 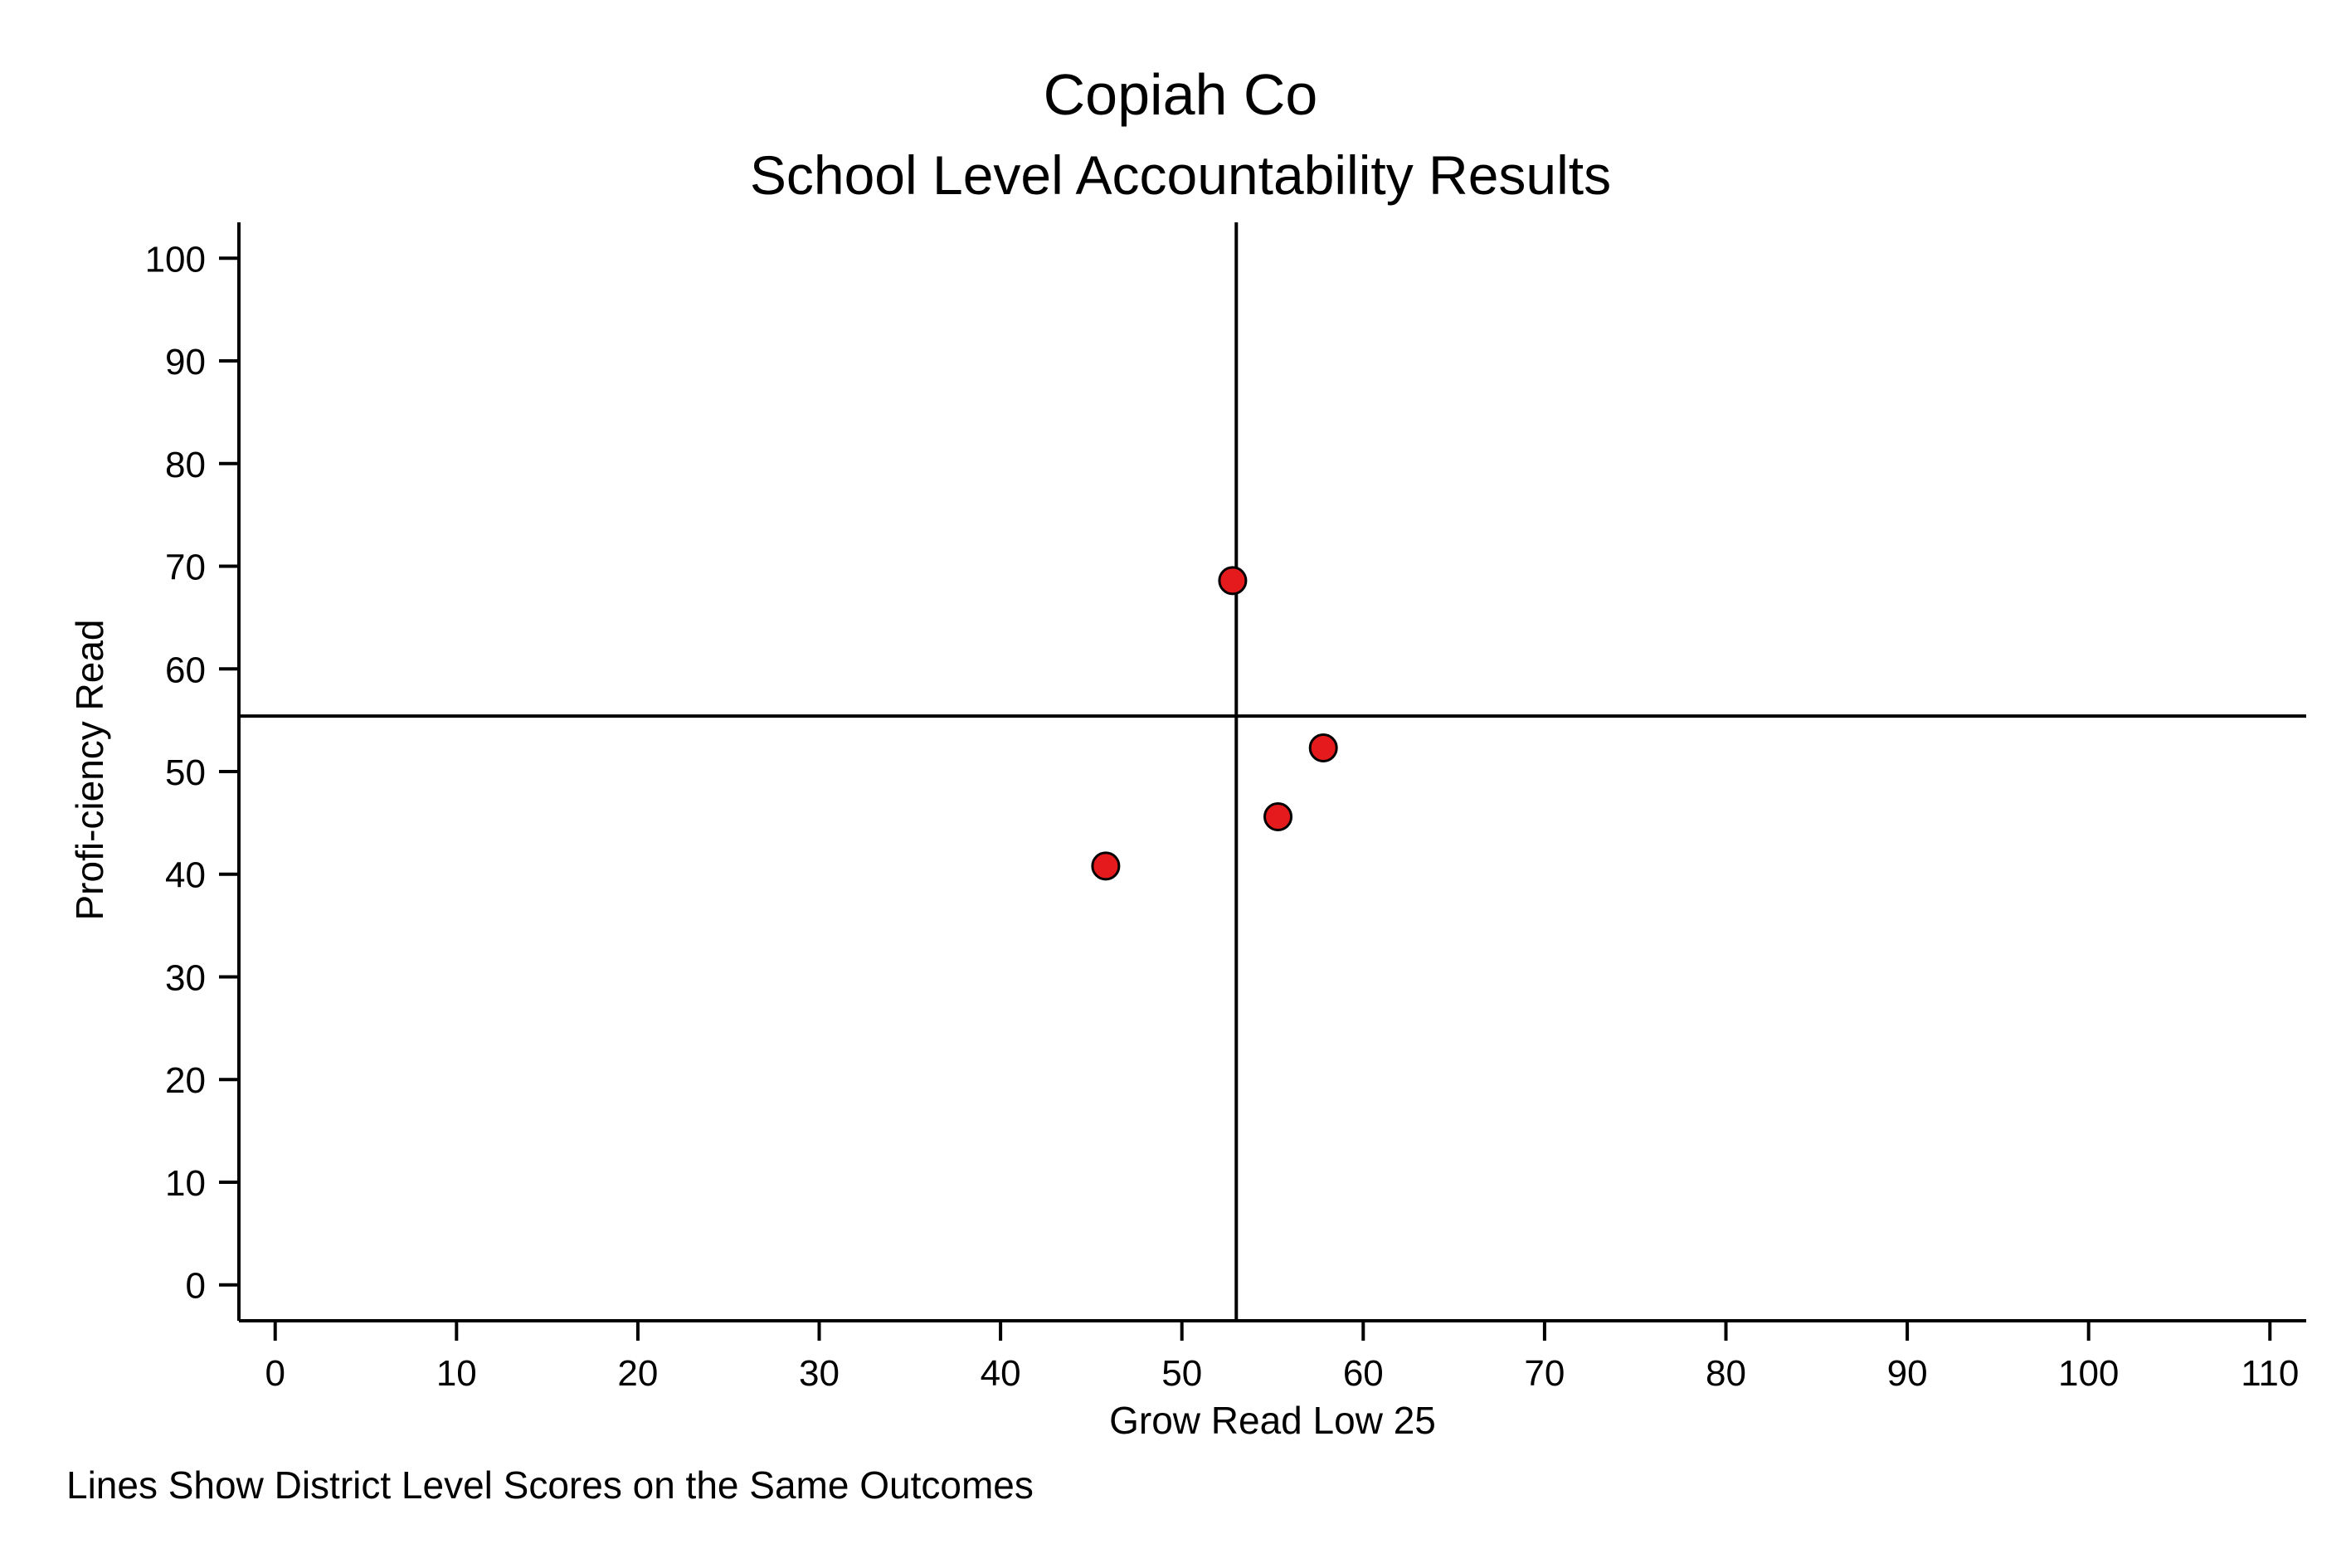 What do you see at coordinates (1272, 1420) in the screenshot?
I see `x-axis-label: Grow Read Low 25` at bounding box center [1272, 1420].